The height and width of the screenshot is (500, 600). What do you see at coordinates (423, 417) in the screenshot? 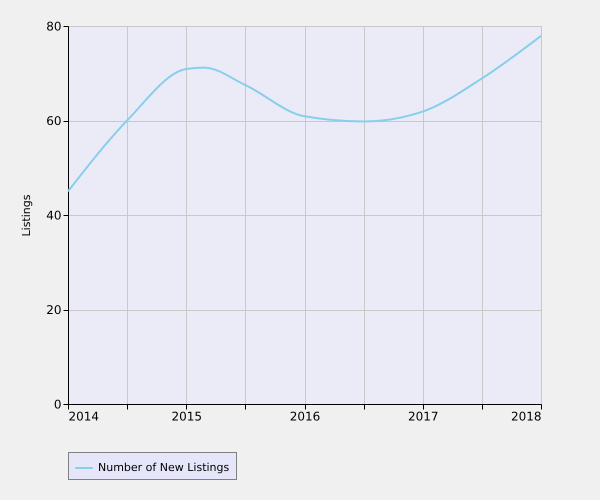
I see `x-tick-label: 2017` at bounding box center [423, 417].